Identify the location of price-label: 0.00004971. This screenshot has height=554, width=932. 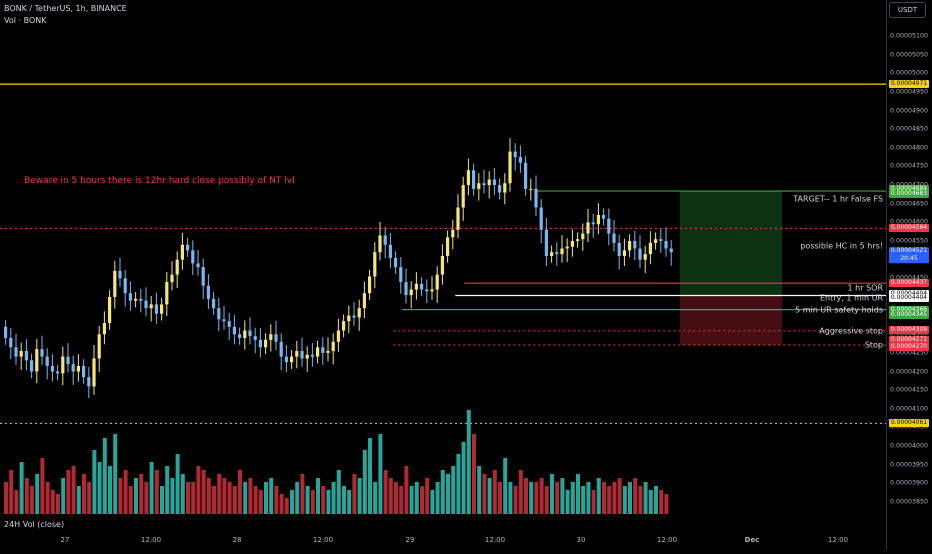
(909, 84).